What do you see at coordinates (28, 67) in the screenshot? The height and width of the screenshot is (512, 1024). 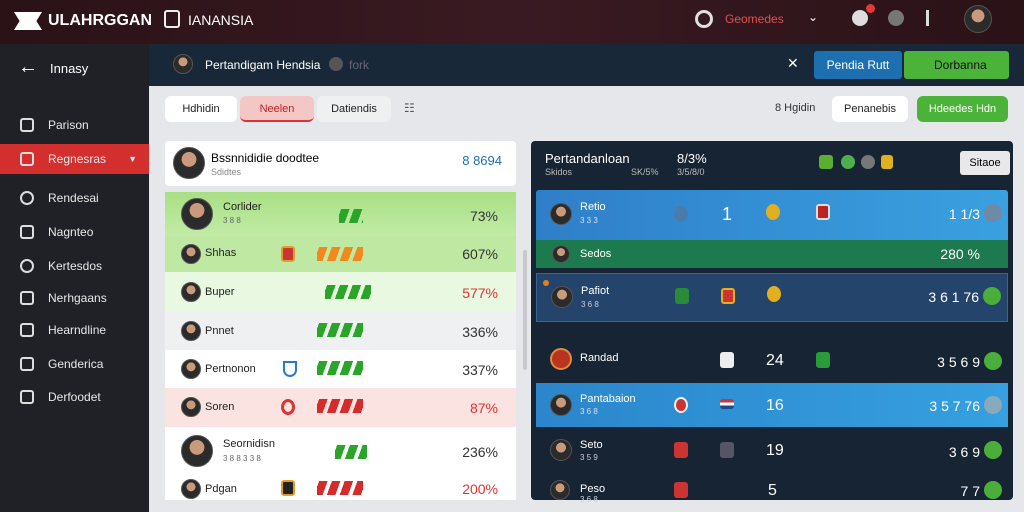 I see `back-arrow: ←` at bounding box center [28, 67].